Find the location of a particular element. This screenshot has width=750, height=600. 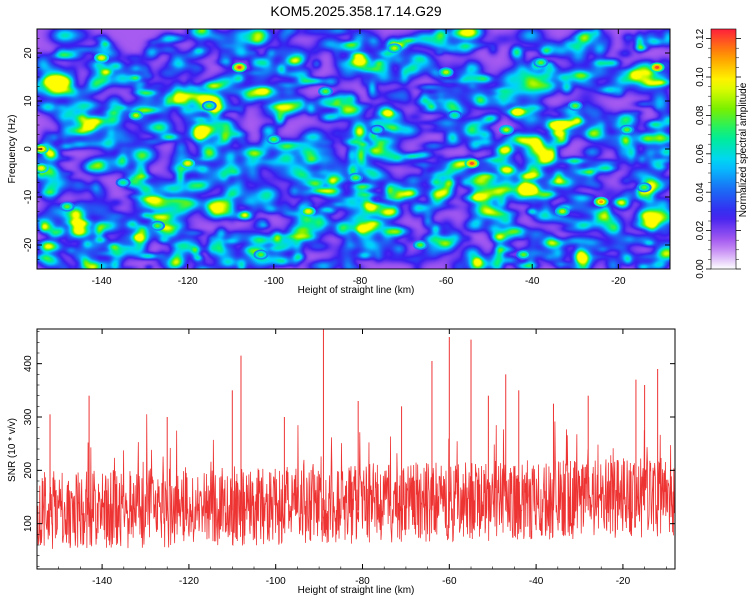

colorbar-gradient is located at coordinates (723, 149).